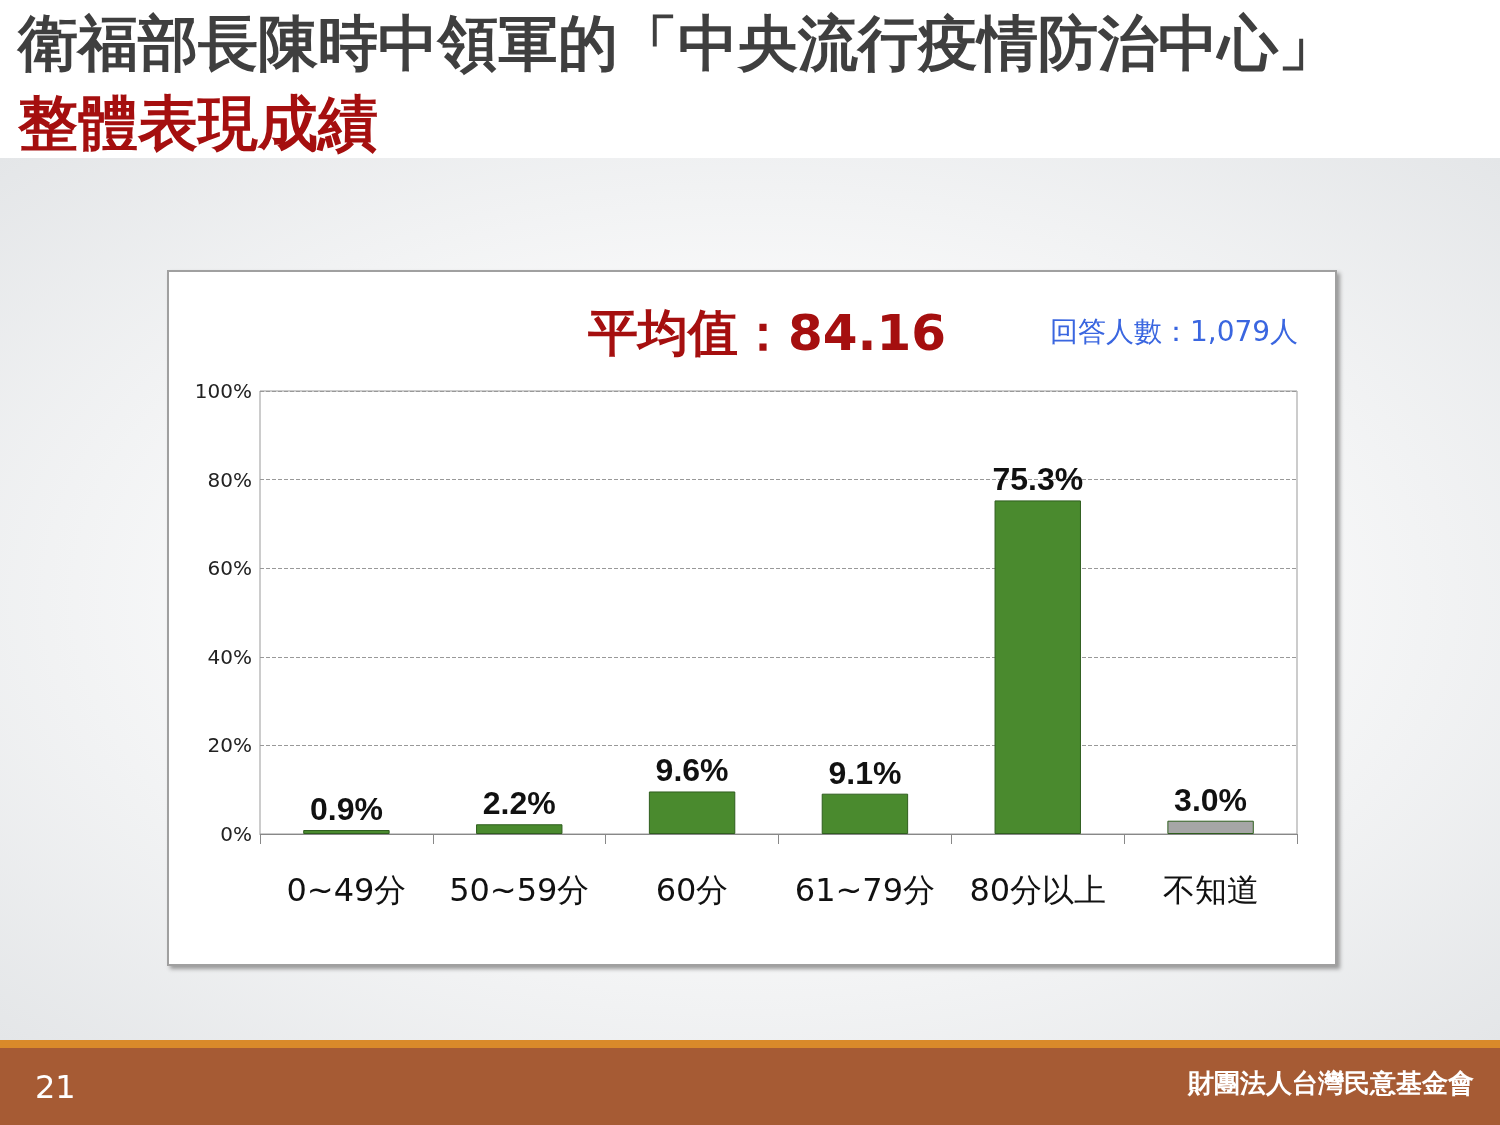 This screenshot has width=1500, height=1125. I want to click on text: 21, so click(55, 1087).